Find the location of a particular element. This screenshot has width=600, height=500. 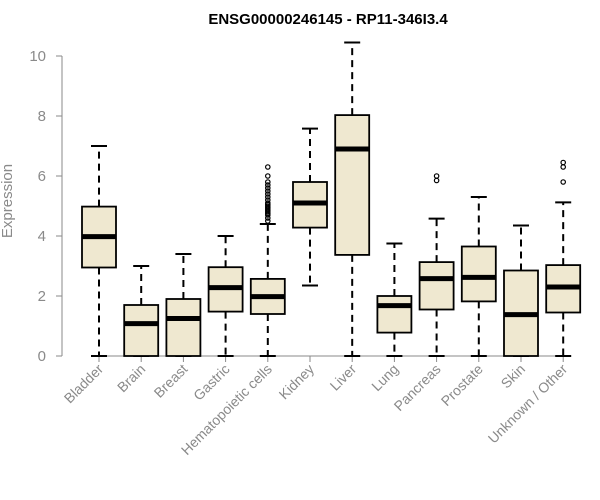

x-tick-label: Skin is located at coordinates (513, 376).